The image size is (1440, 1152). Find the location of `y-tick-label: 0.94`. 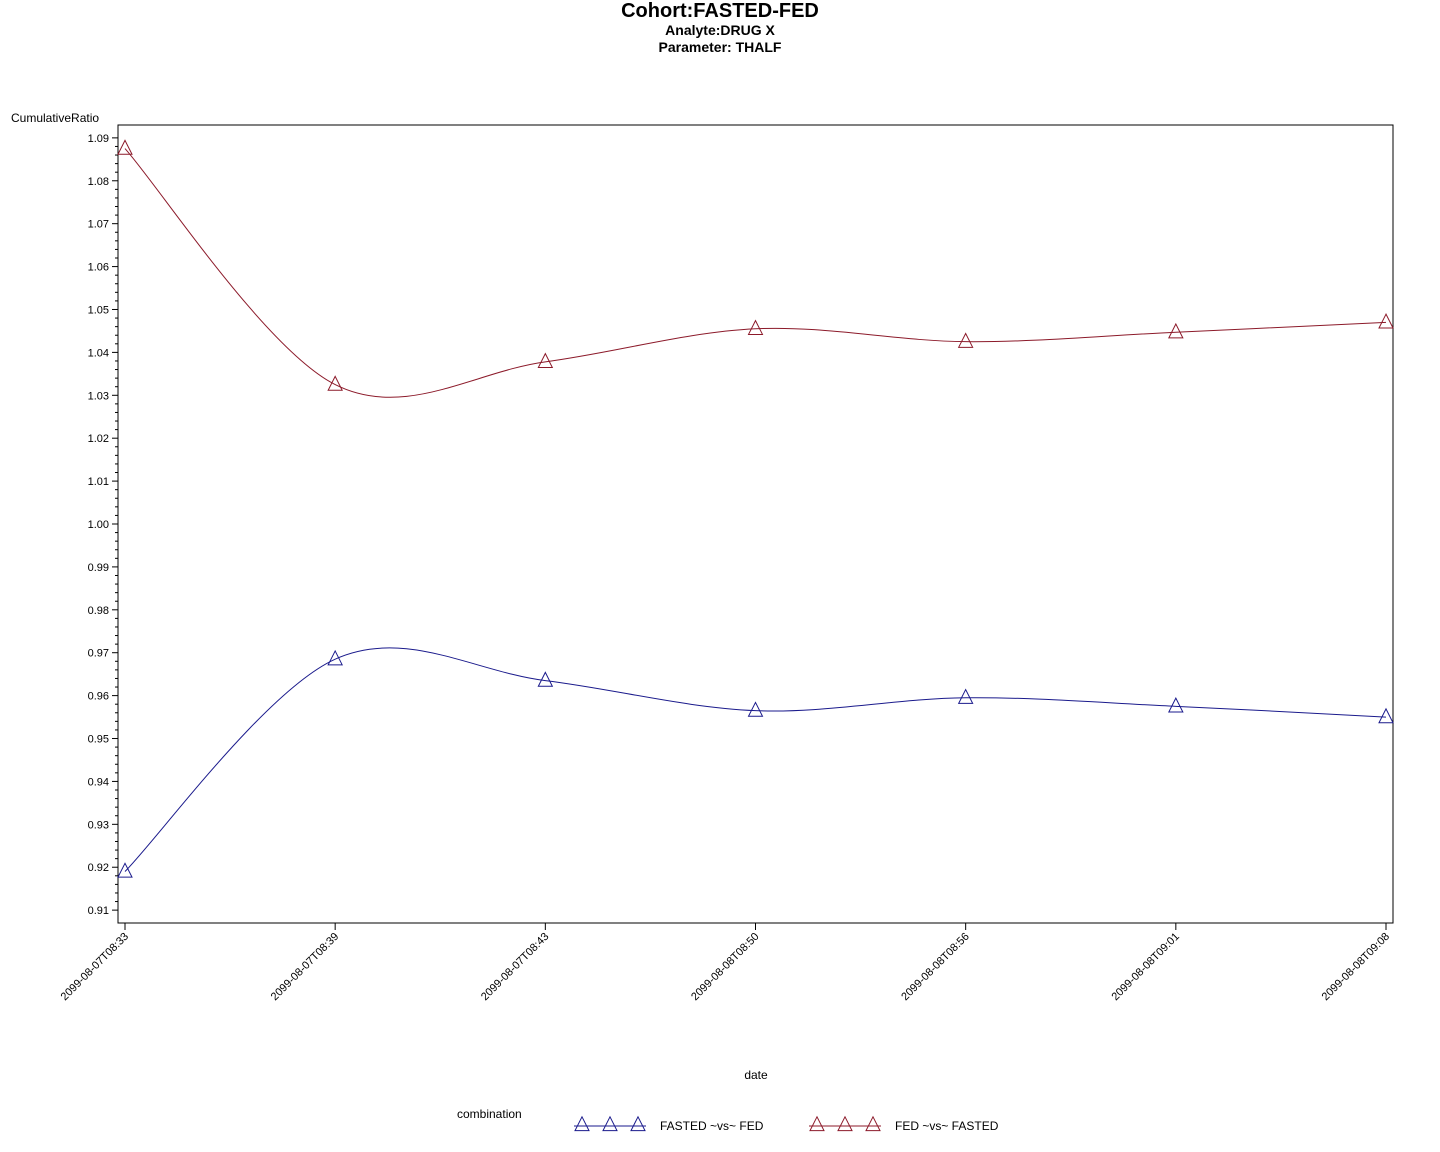

y-tick-label: 0.94 is located at coordinates (98, 782).